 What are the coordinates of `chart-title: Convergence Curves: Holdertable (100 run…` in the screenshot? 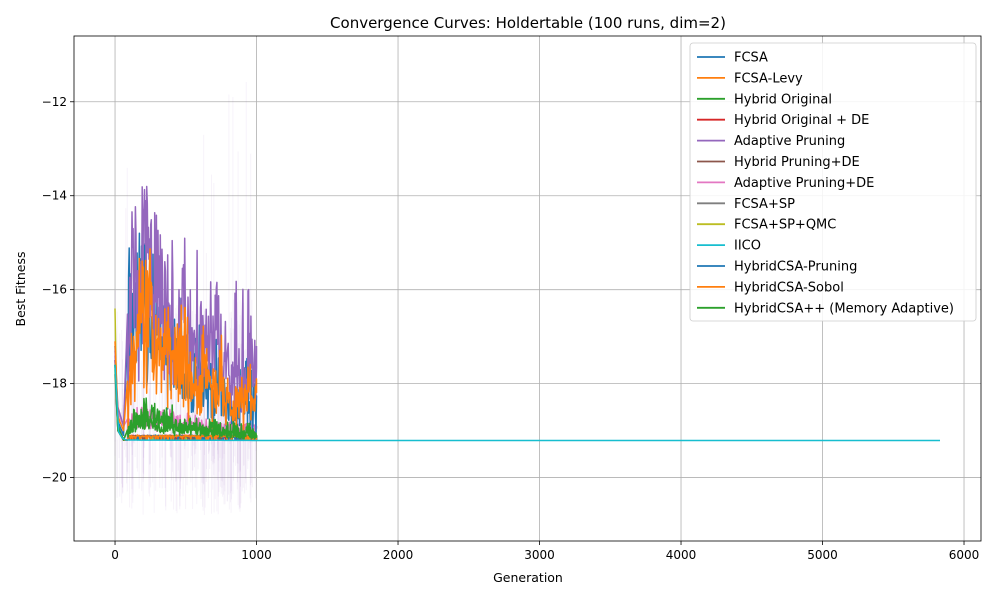 It's located at (528, 23).